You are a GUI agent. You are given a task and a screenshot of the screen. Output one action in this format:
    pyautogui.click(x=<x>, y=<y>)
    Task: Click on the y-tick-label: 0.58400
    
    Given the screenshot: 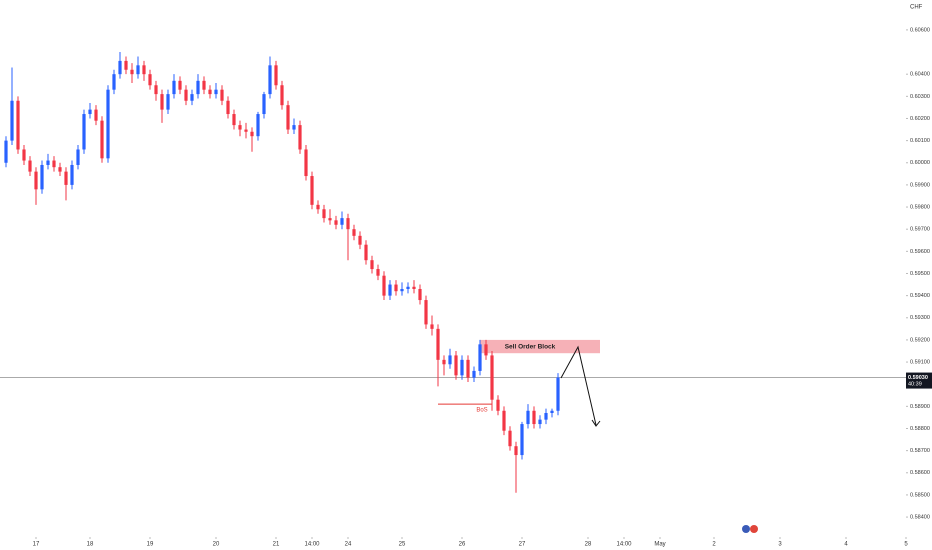 What is the action you would take?
    pyautogui.click(x=920, y=518)
    